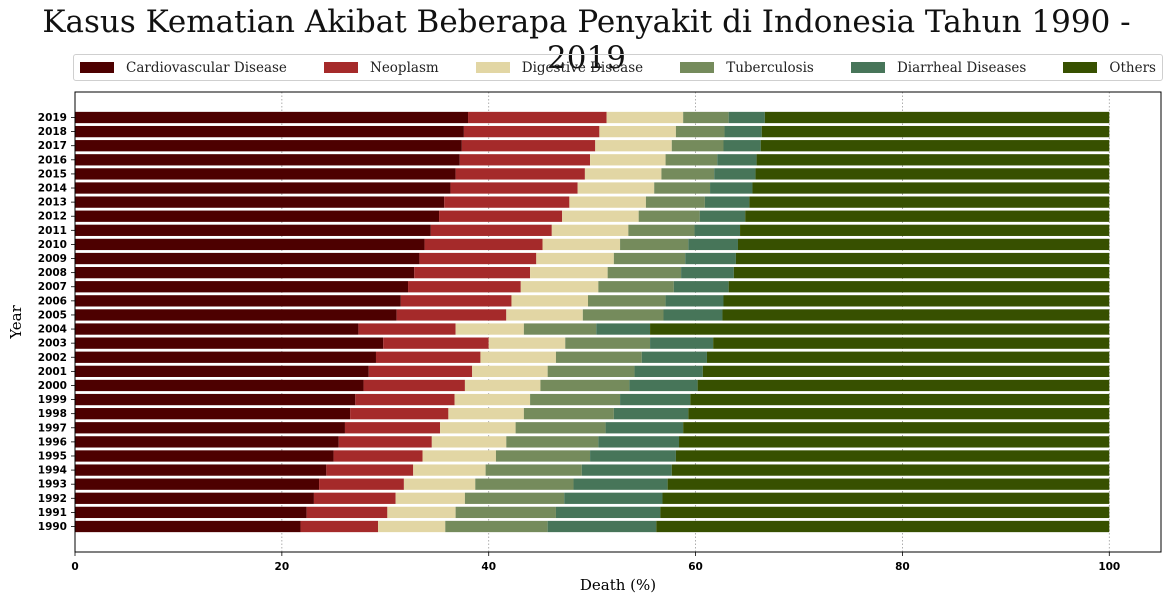 The image size is (1173, 605). Describe the element at coordinates (16, 321) in the screenshot. I see `y-axis-label: Year` at that location.